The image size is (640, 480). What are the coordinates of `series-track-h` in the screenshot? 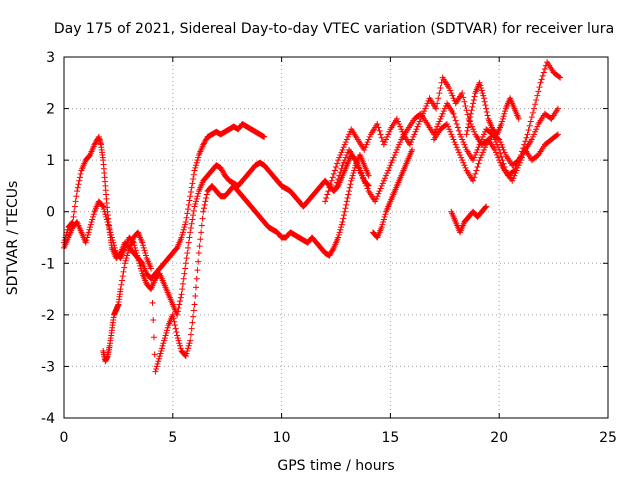 It's located at (495, 152).